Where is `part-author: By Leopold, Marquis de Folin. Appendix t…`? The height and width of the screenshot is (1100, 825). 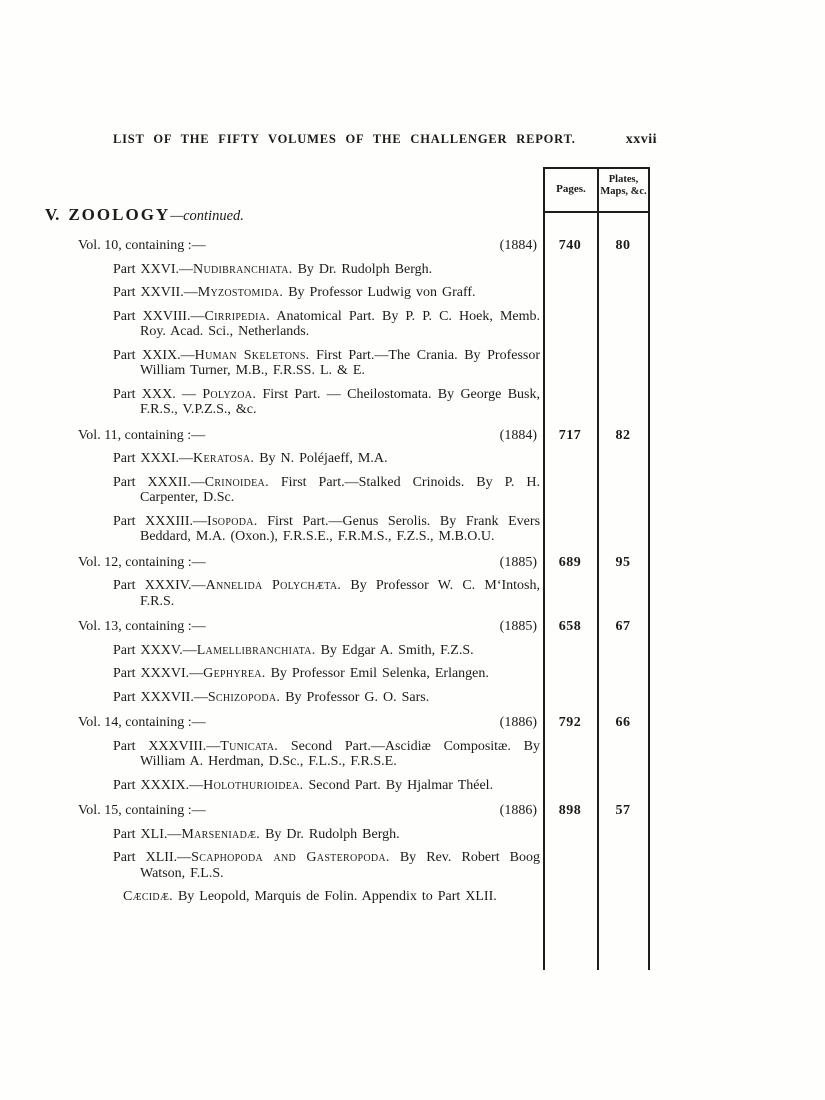
part-author: By Leopold, Marquis de Folin. Appendix t… is located at coordinates (337, 896).